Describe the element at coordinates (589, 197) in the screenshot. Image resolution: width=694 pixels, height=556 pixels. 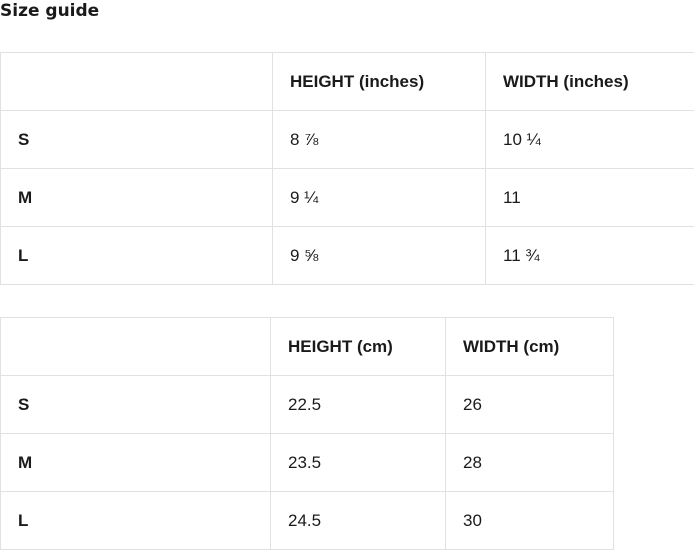
I see `size-value-width-m-inches: 11` at that location.